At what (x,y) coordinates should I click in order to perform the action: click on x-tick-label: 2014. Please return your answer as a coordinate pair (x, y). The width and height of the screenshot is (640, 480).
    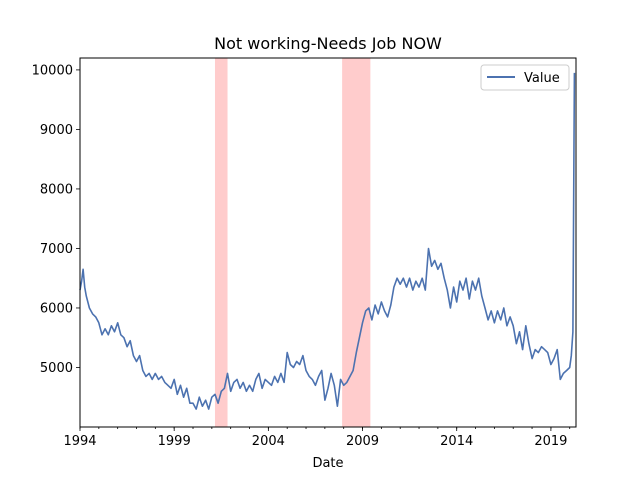
    Looking at the image, I should click on (456, 441).